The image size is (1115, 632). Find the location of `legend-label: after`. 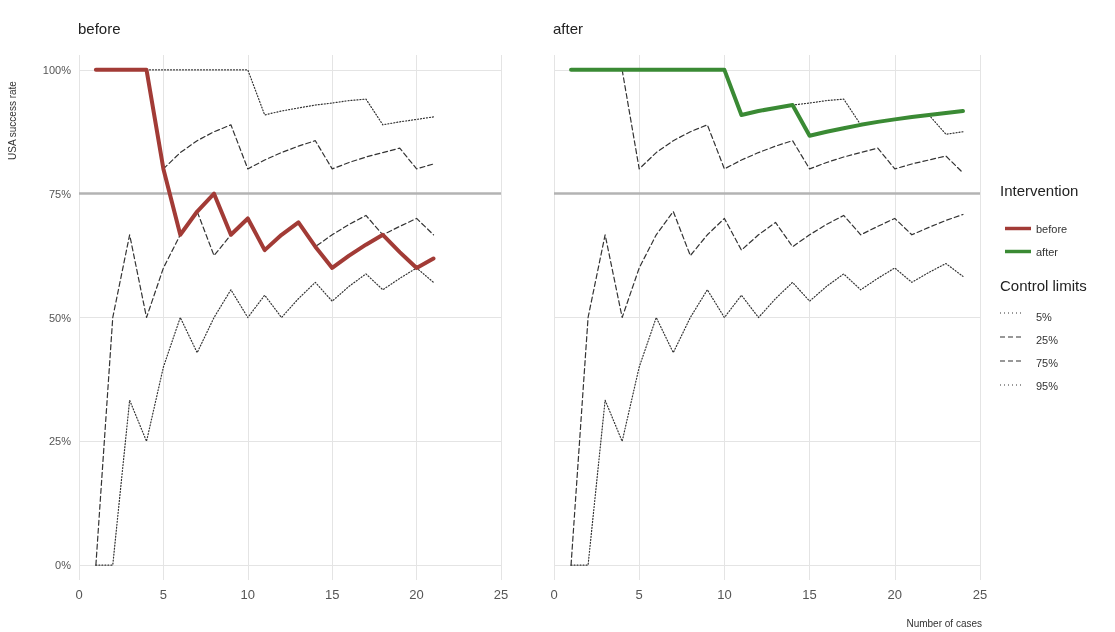

legend-label: after is located at coordinates (1047, 251).